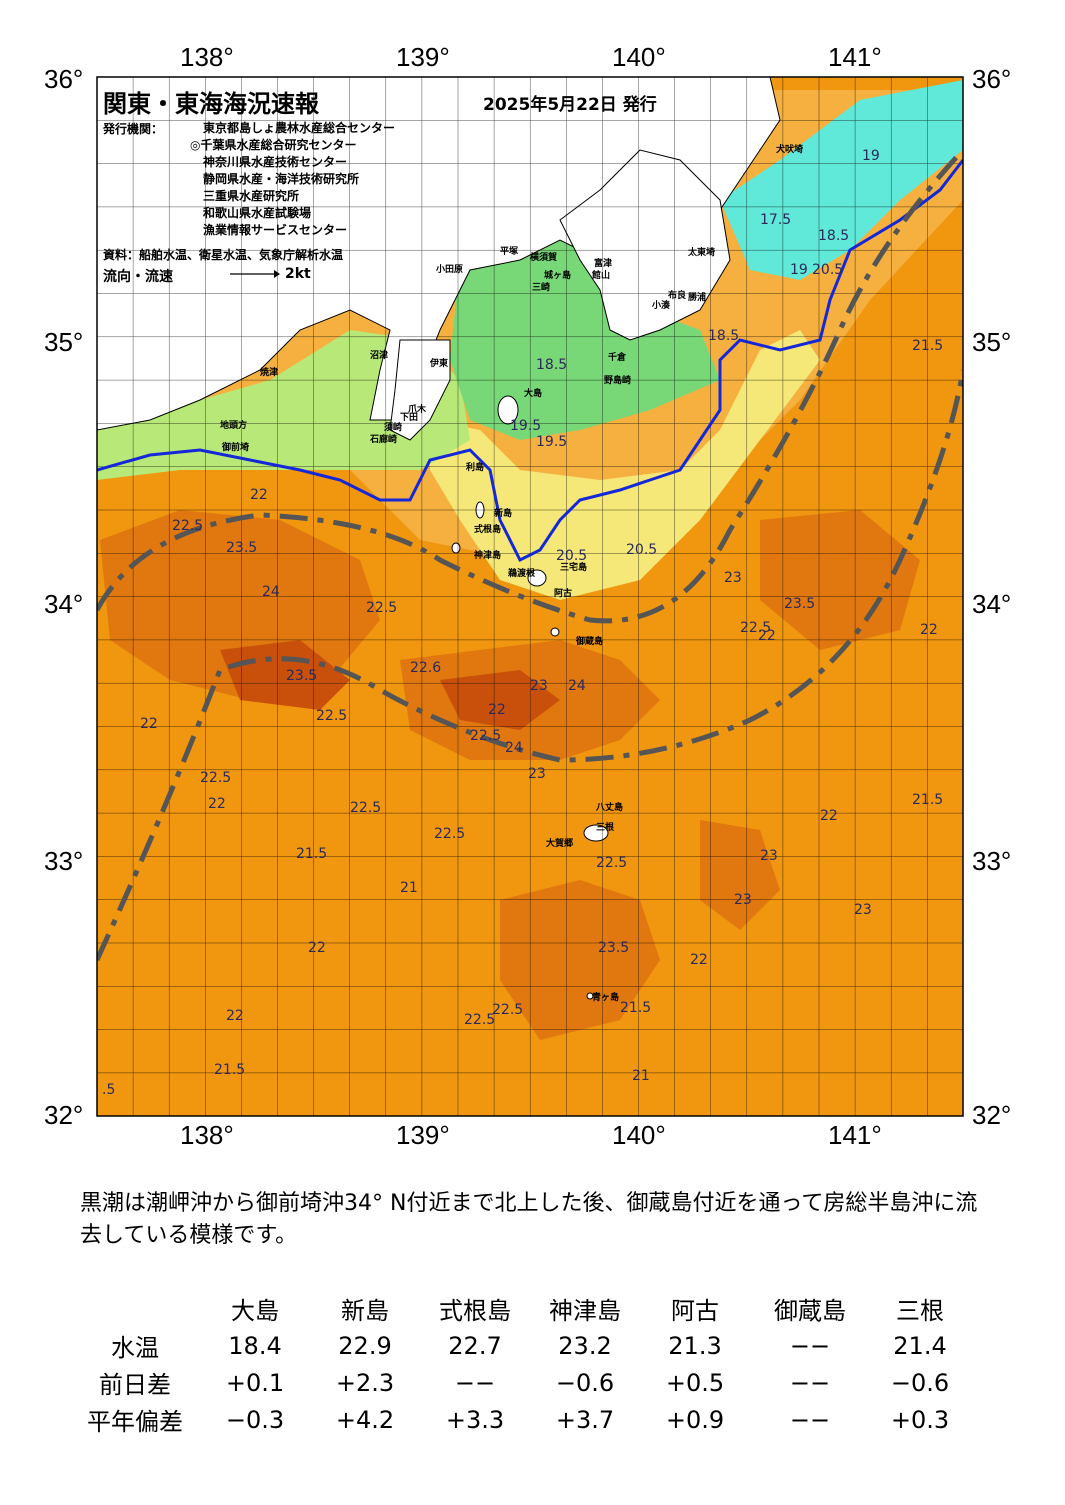 The image size is (1065, 1505). I want to click on lat-tick-32-left: 32°, so click(64, 1115).